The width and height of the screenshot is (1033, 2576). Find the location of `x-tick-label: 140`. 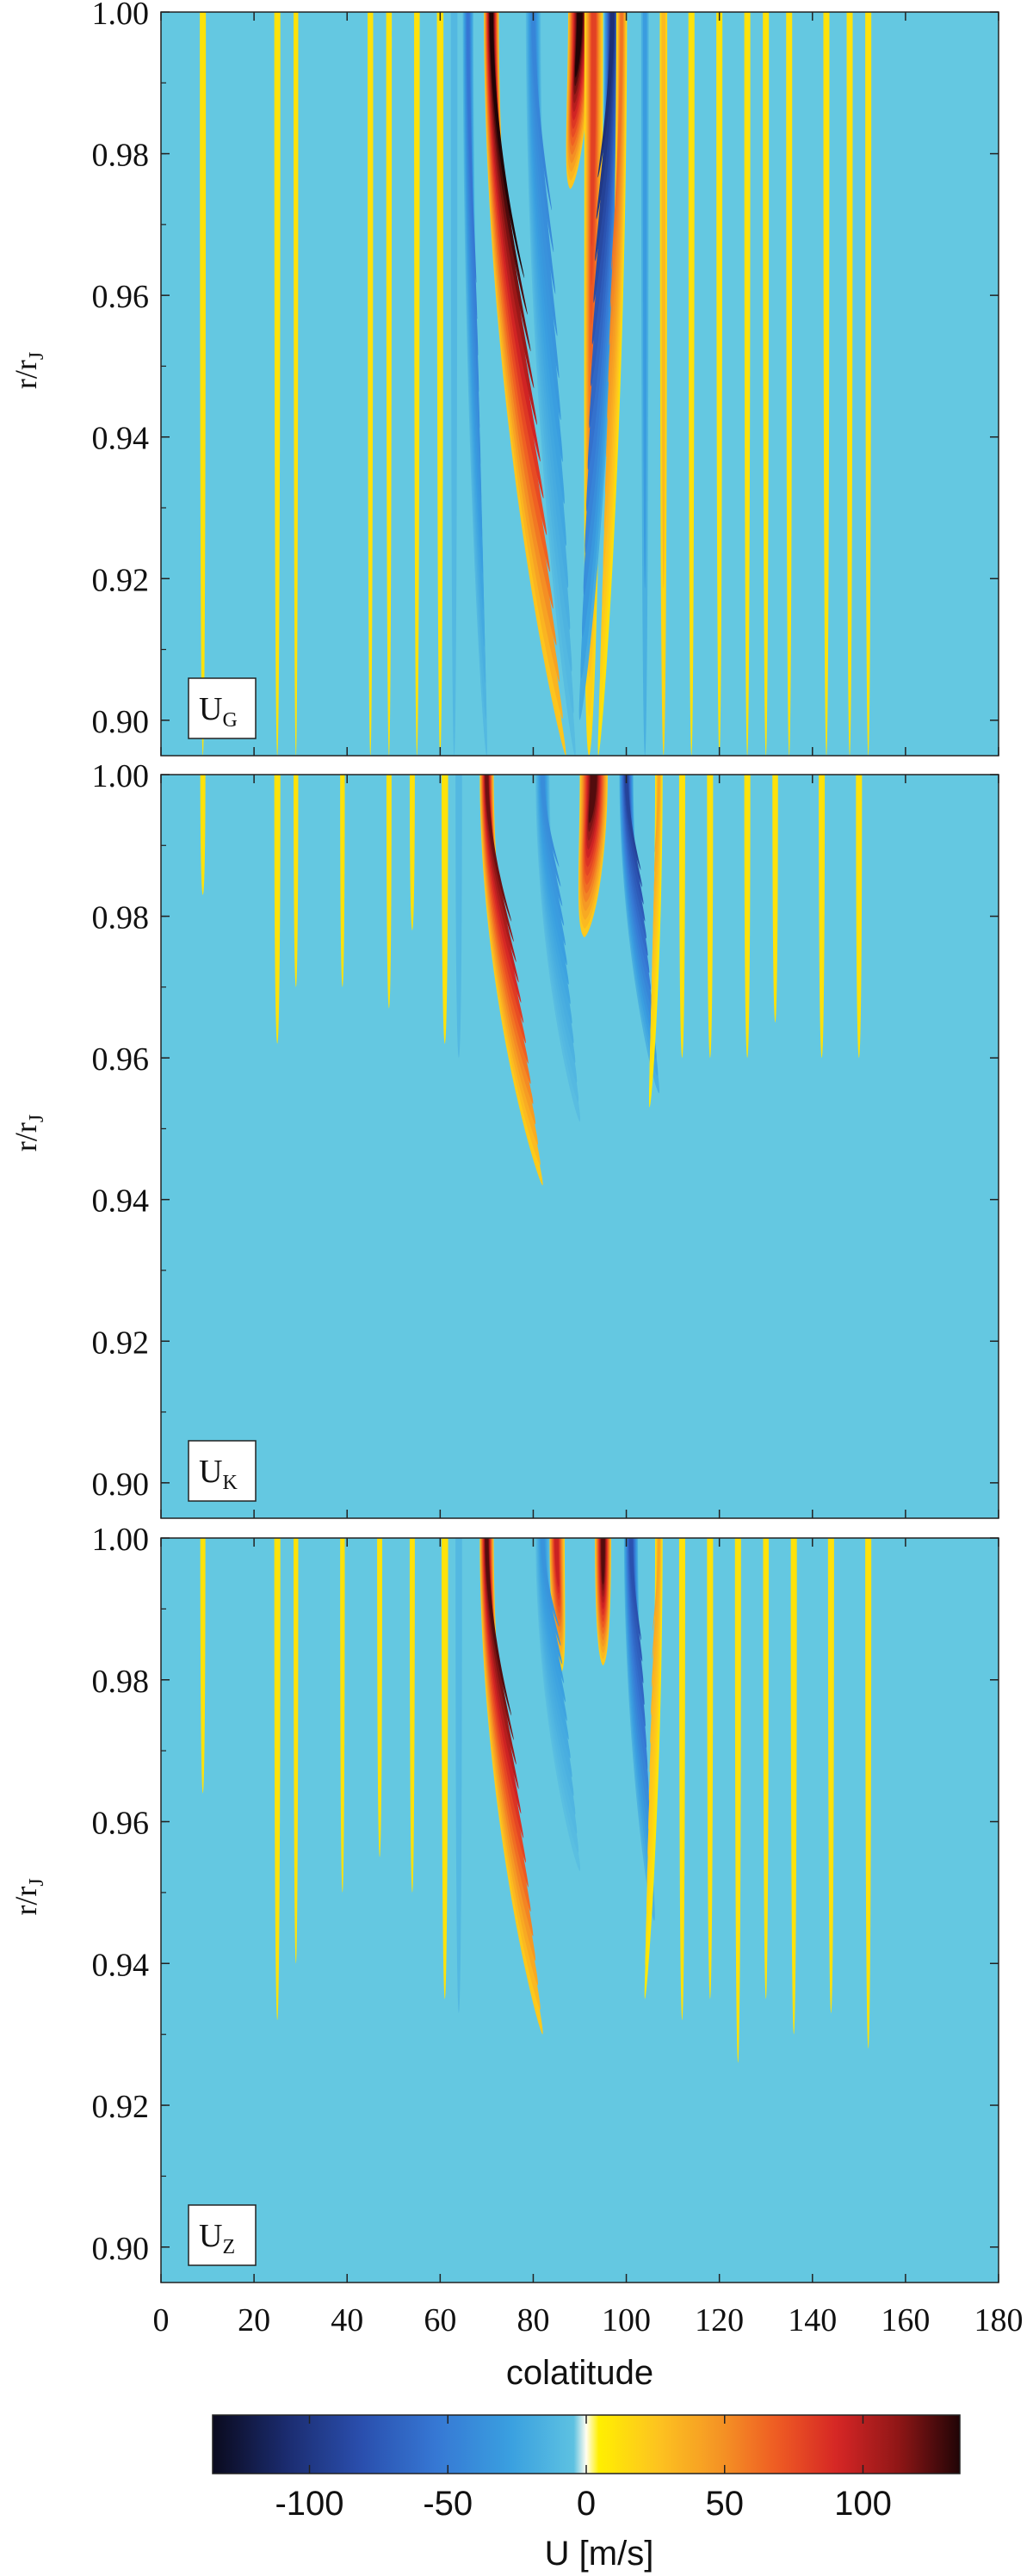

x-tick-label: 140 is located at coordinates (812, 2320).